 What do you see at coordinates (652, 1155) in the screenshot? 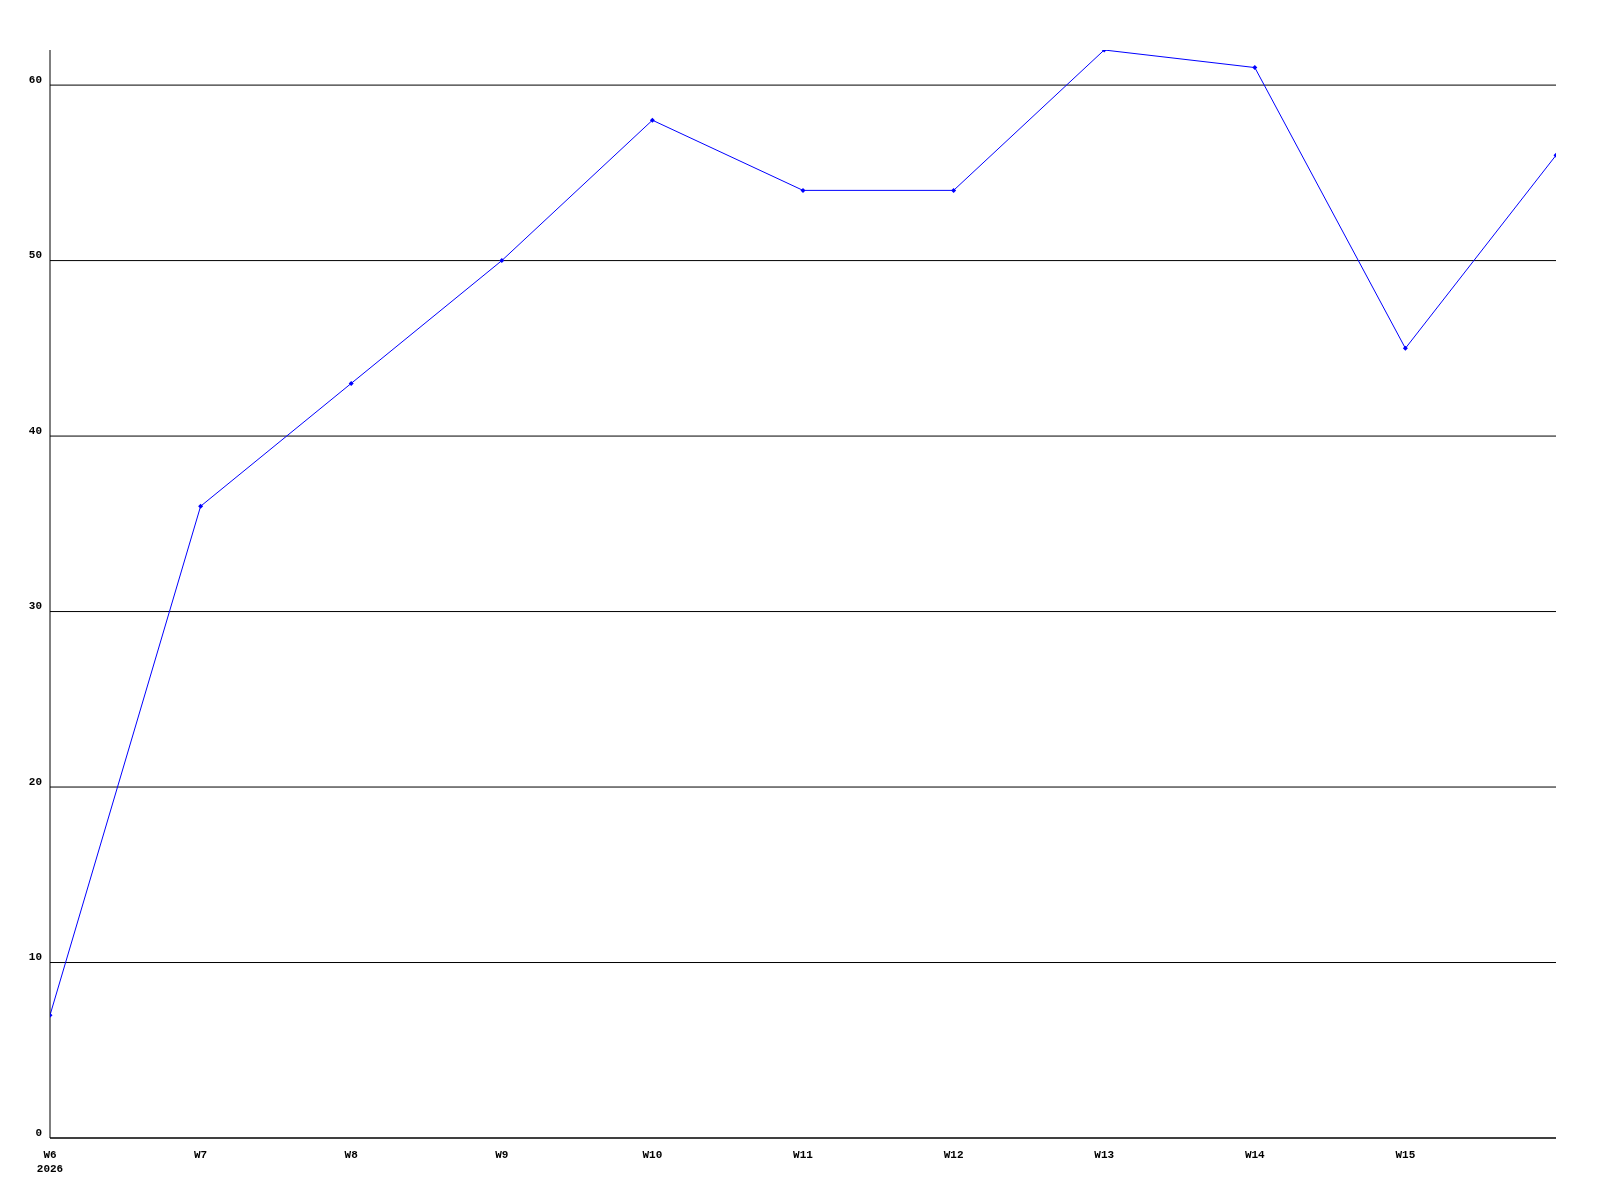
I see `x-tick-label: W10` at bounding box center [652, 1155].